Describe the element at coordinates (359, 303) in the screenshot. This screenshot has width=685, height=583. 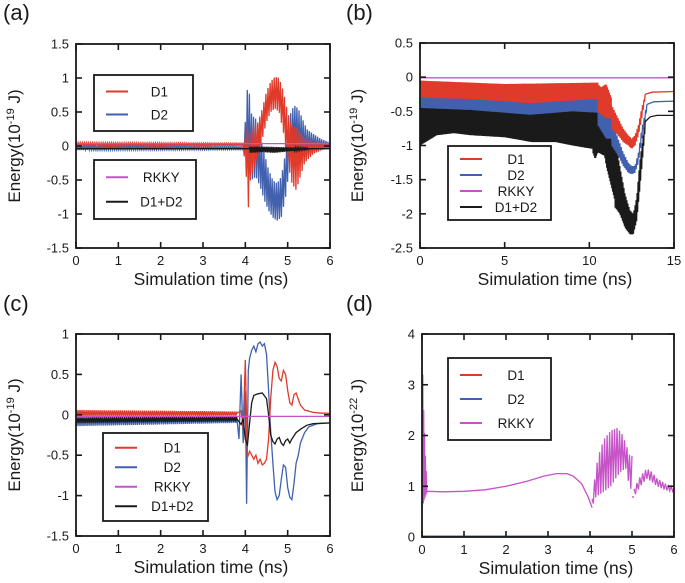
I see `panel-d-letter: (d)` at that location.